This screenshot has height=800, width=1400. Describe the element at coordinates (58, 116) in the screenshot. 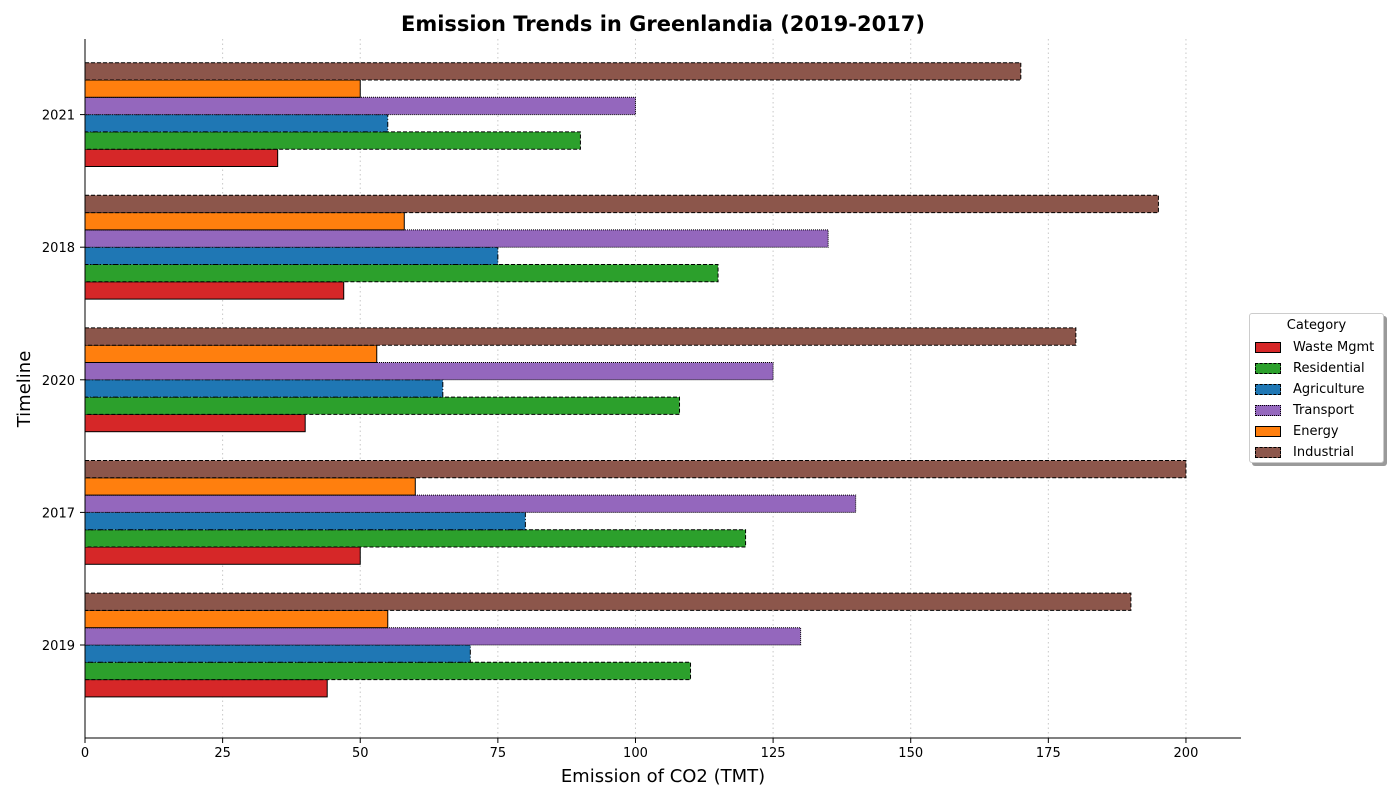

I see `y-tick-label: 2021` at that location.